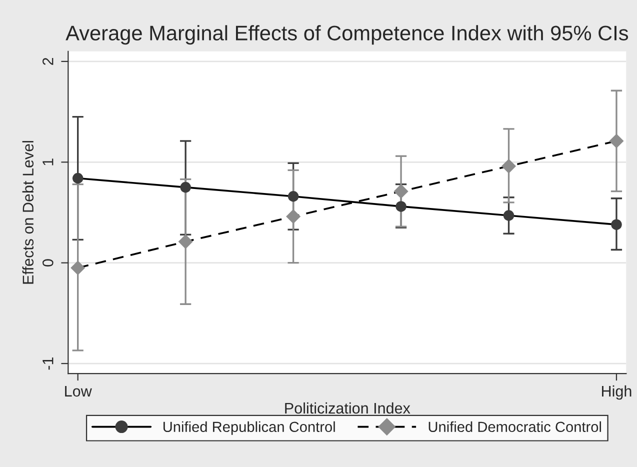 This screenshot has height=467, width=637. I want to click on y-axis-title: Effects on Debt Level, so click(28, 212).